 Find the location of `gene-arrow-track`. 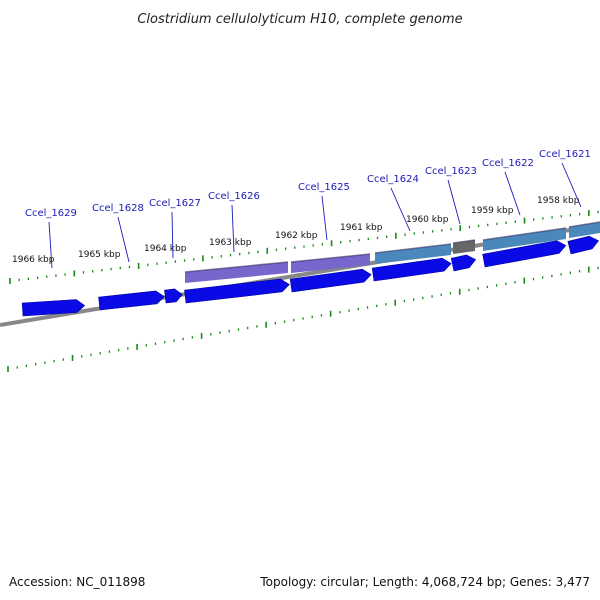

gene-arrow-track is located at coordinates (310, 276).